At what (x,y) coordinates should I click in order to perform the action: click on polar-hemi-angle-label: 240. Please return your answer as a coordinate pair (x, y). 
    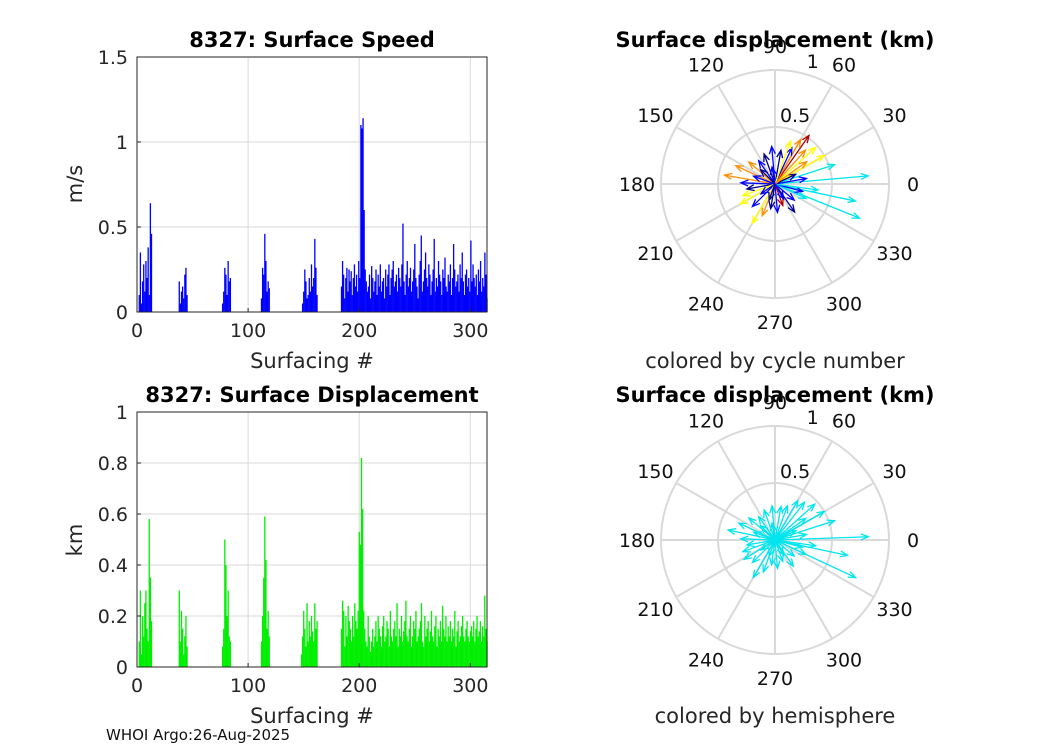
    Looking at the image, I should click on (706, 661).